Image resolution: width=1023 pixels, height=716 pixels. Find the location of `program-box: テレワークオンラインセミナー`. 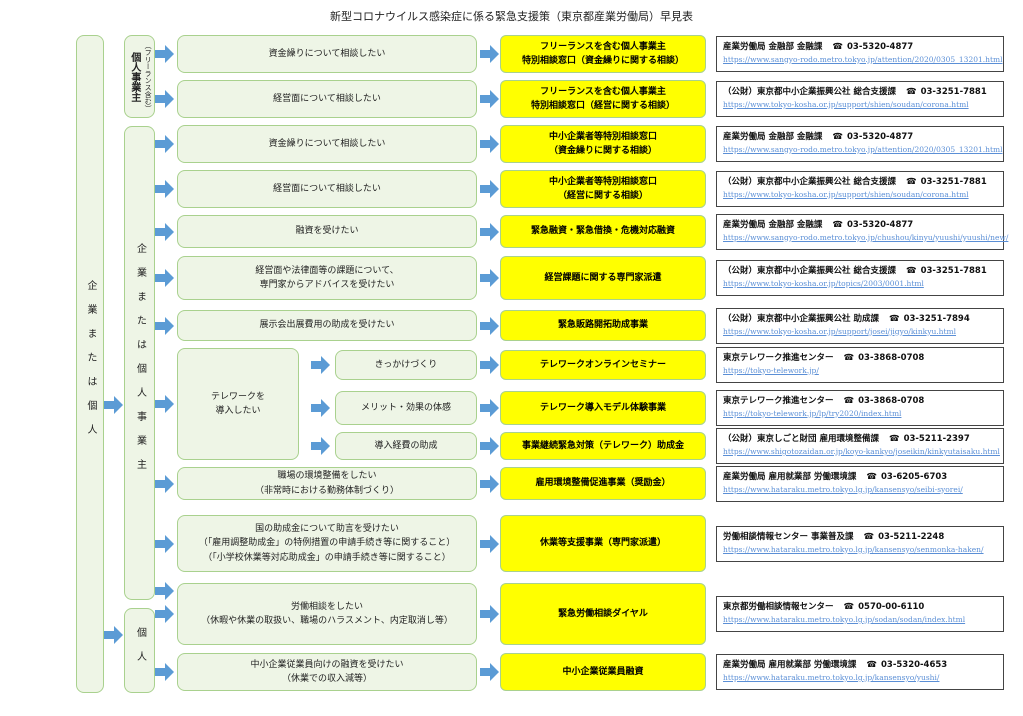

program-box: テレワークオンラインセミナー is located at coordinates (603, 365).